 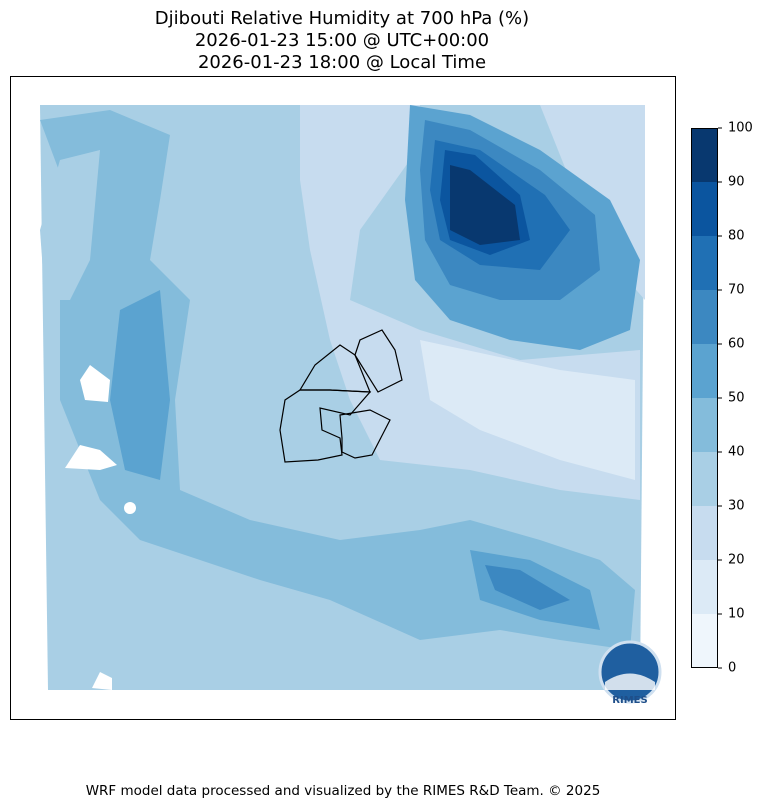 What do you see at coordinates (736, 560) in the screenshot?
I see `tick-label: 20` at bounding box center [736, 560].